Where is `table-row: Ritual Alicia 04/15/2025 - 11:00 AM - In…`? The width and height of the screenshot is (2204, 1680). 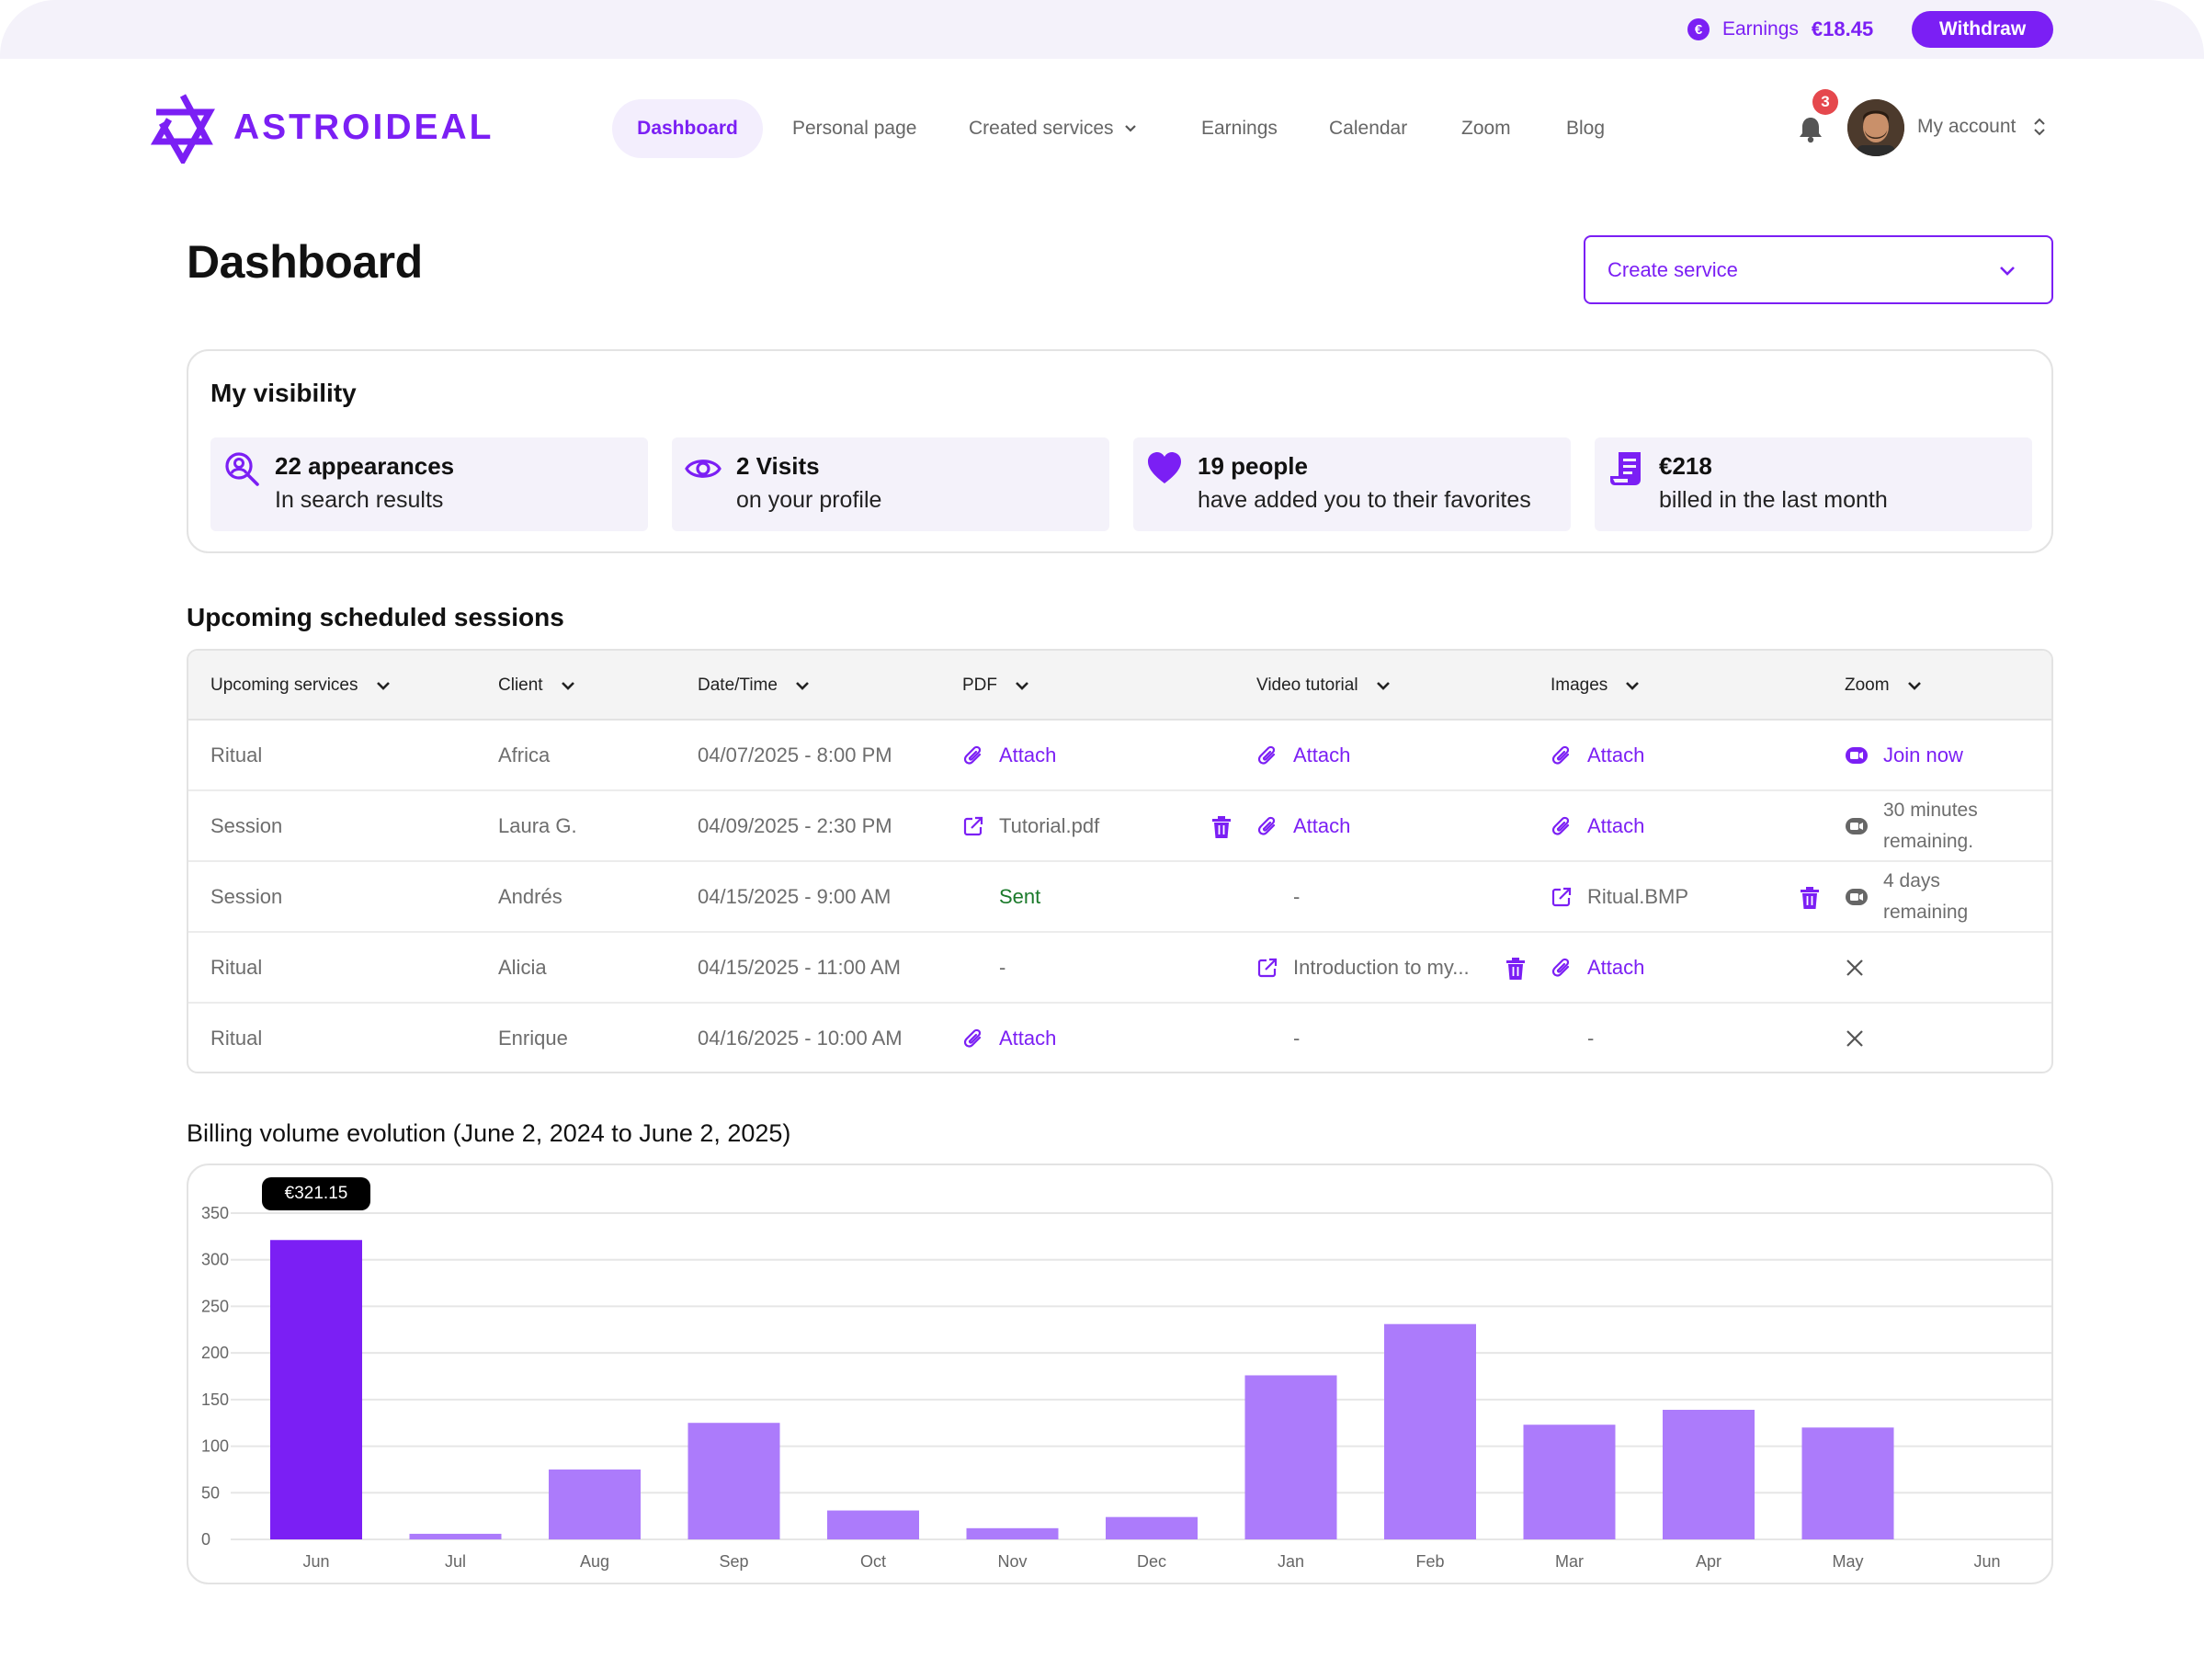
table-row: Ritual Alicia 04/15/2025 - 11:00 AM - In… is located at coordinates (1119, 968).